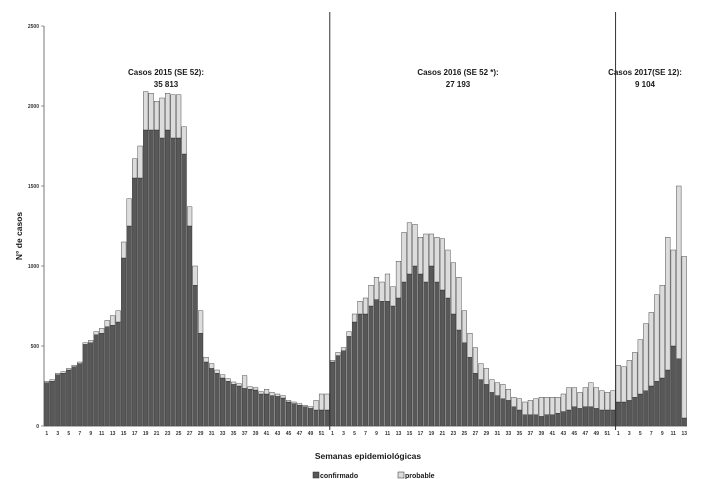 The image size is (701, 479). What do you see at coordinates (509, 434) in the screenshot?
I see `x-tick-label: 33` at bounding box center [509, 434].